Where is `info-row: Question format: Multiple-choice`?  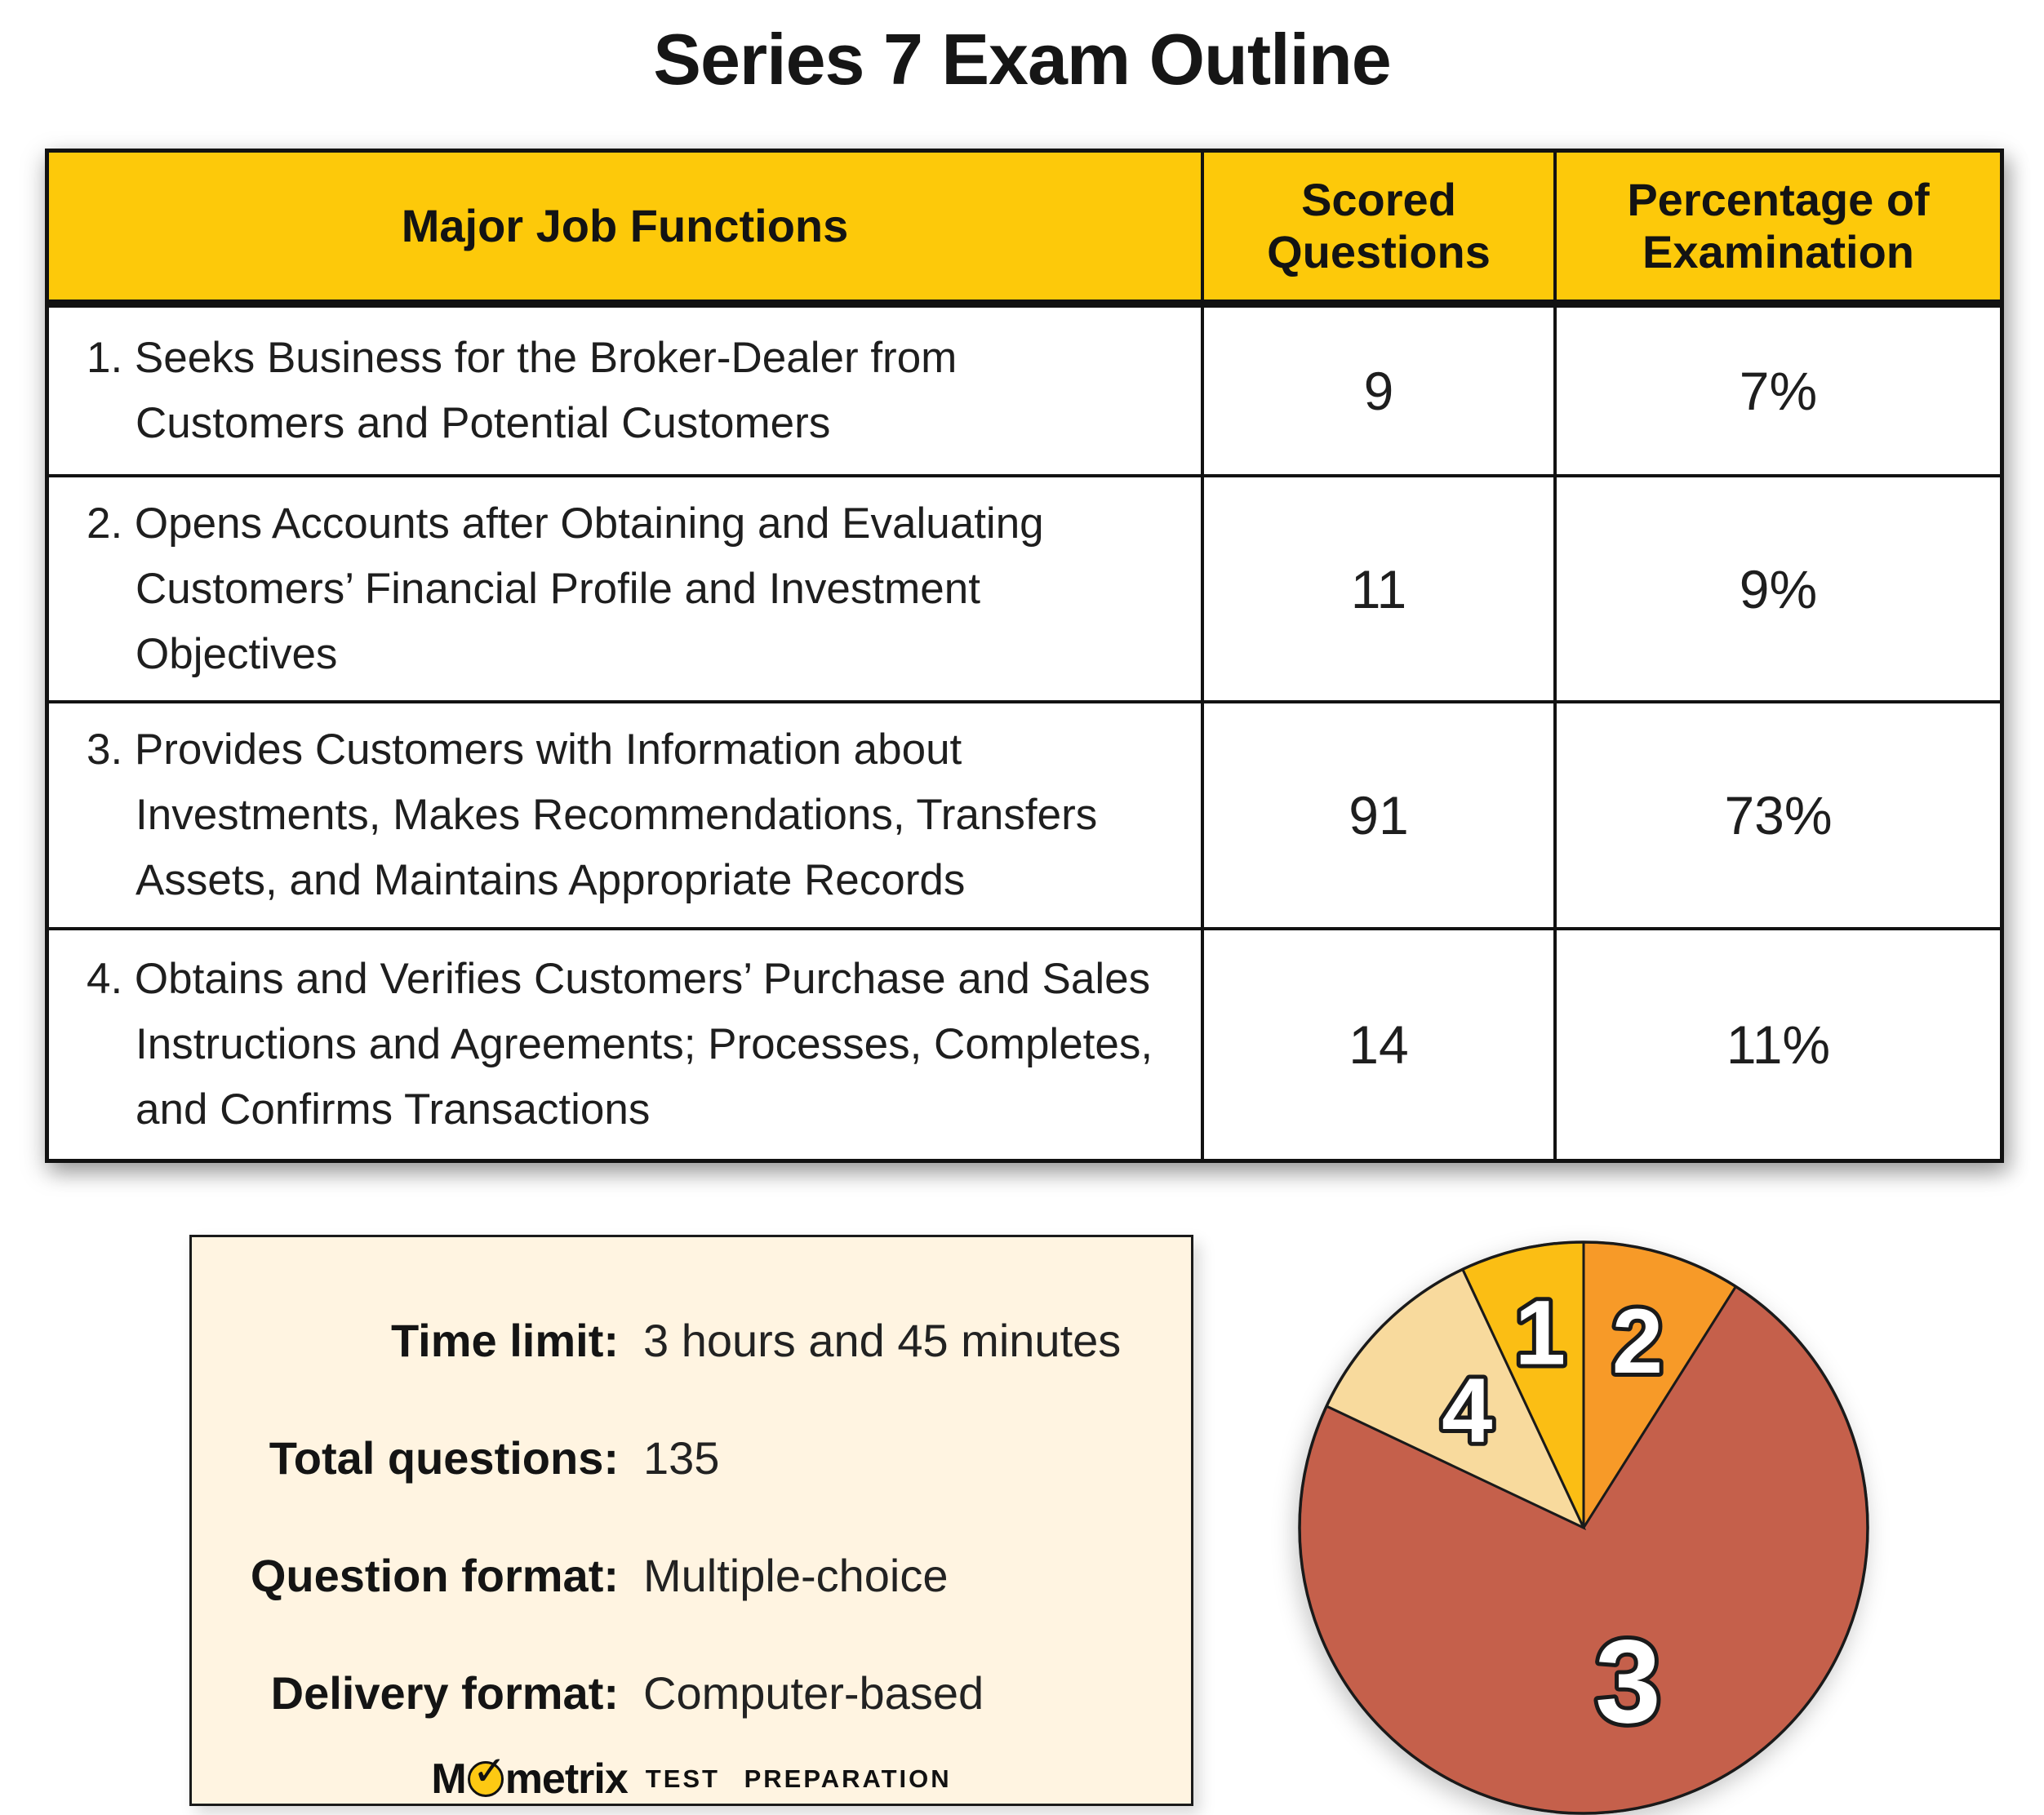 info-row: Question format: Multiple-choice is located at coordinates (691, 1575).